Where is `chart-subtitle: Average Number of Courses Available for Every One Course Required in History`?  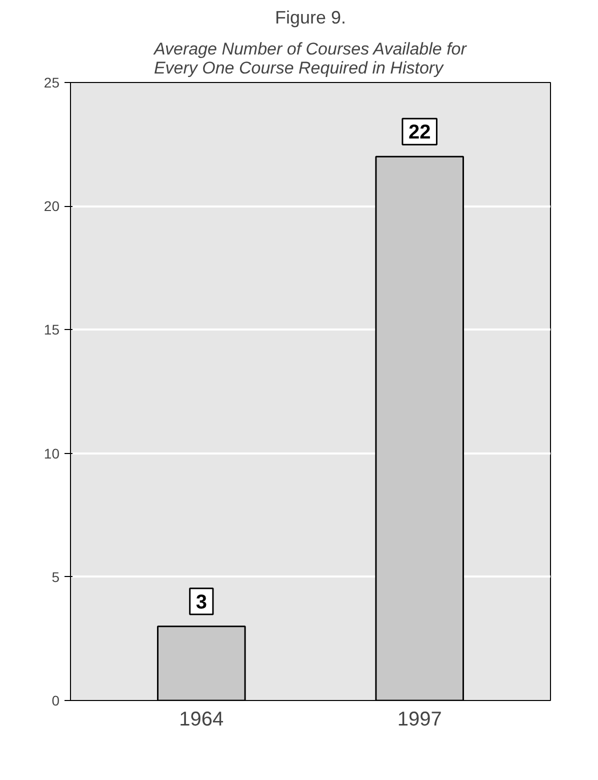 chart-subtitle: Average Number of Courses Available for Every One Course Required in History is located at coordinates (310, 59).